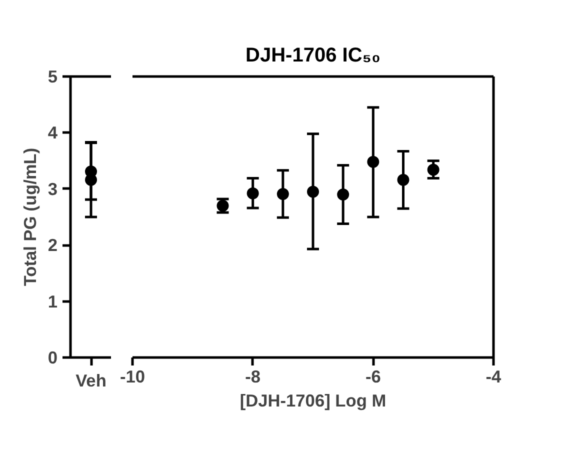 The width and height of the screenshot is (570, 459). I want to click on x-tick-label: -6, so click(373, 376).